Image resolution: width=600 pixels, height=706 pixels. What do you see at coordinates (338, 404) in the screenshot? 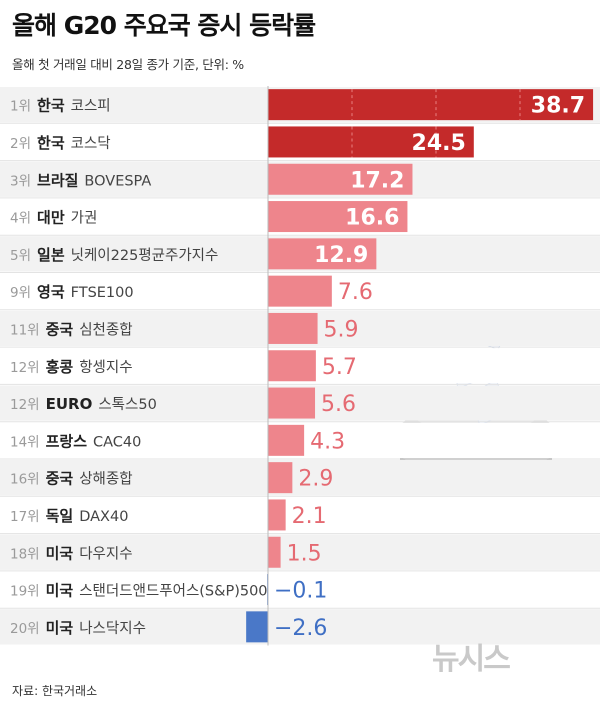
I see `bar-value-label: 5.6` at bounding box center [338, 404].